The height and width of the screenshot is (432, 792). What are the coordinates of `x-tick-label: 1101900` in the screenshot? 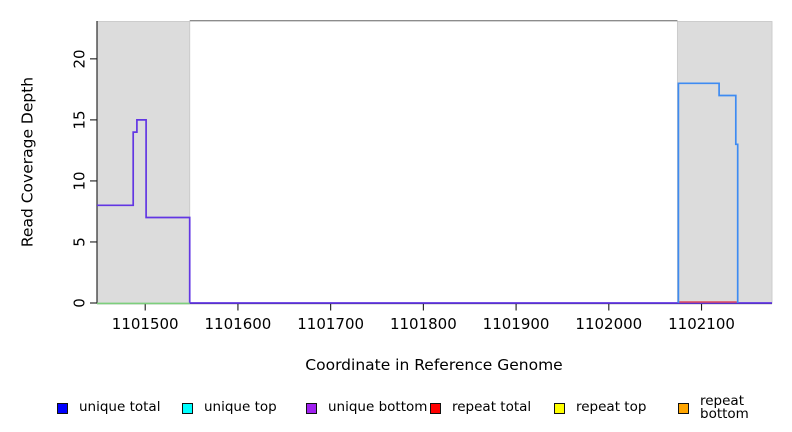 It's located at (516, 324).